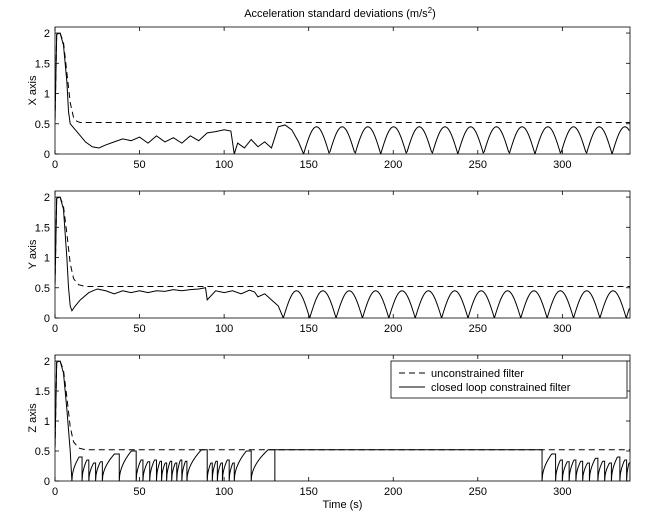 The image size is (645, 513). What do you see at coordinates (501, 388) in the screenshot?
I see `legend-label: closed loop constrained filter` at bounding box center [501, 388].